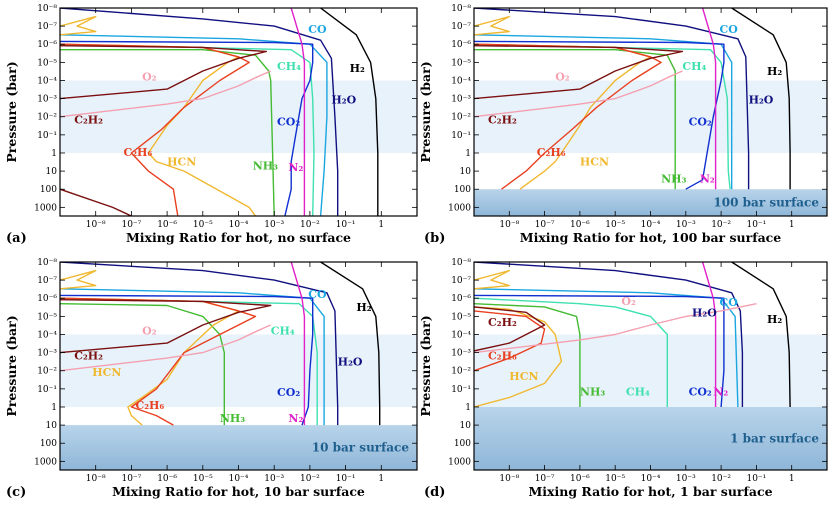  What do you see at coordinates (163, 72) in the screenshot?
I see `series-c2h2-line` at bounding box center [163, 72].